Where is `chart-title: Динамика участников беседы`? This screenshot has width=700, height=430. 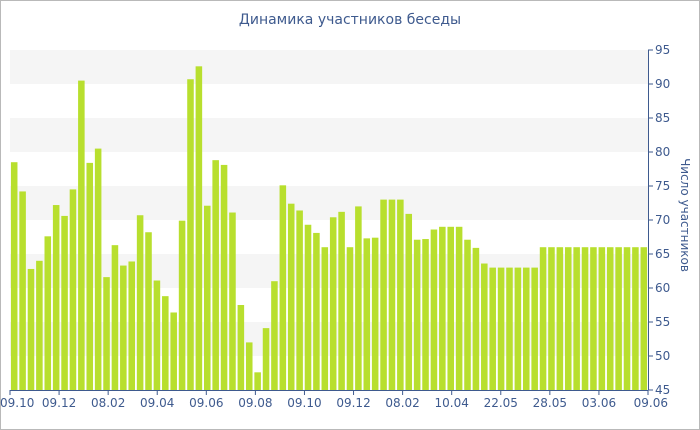
chart-title: Динамика участников беседы is located at coordinates (350, 20).